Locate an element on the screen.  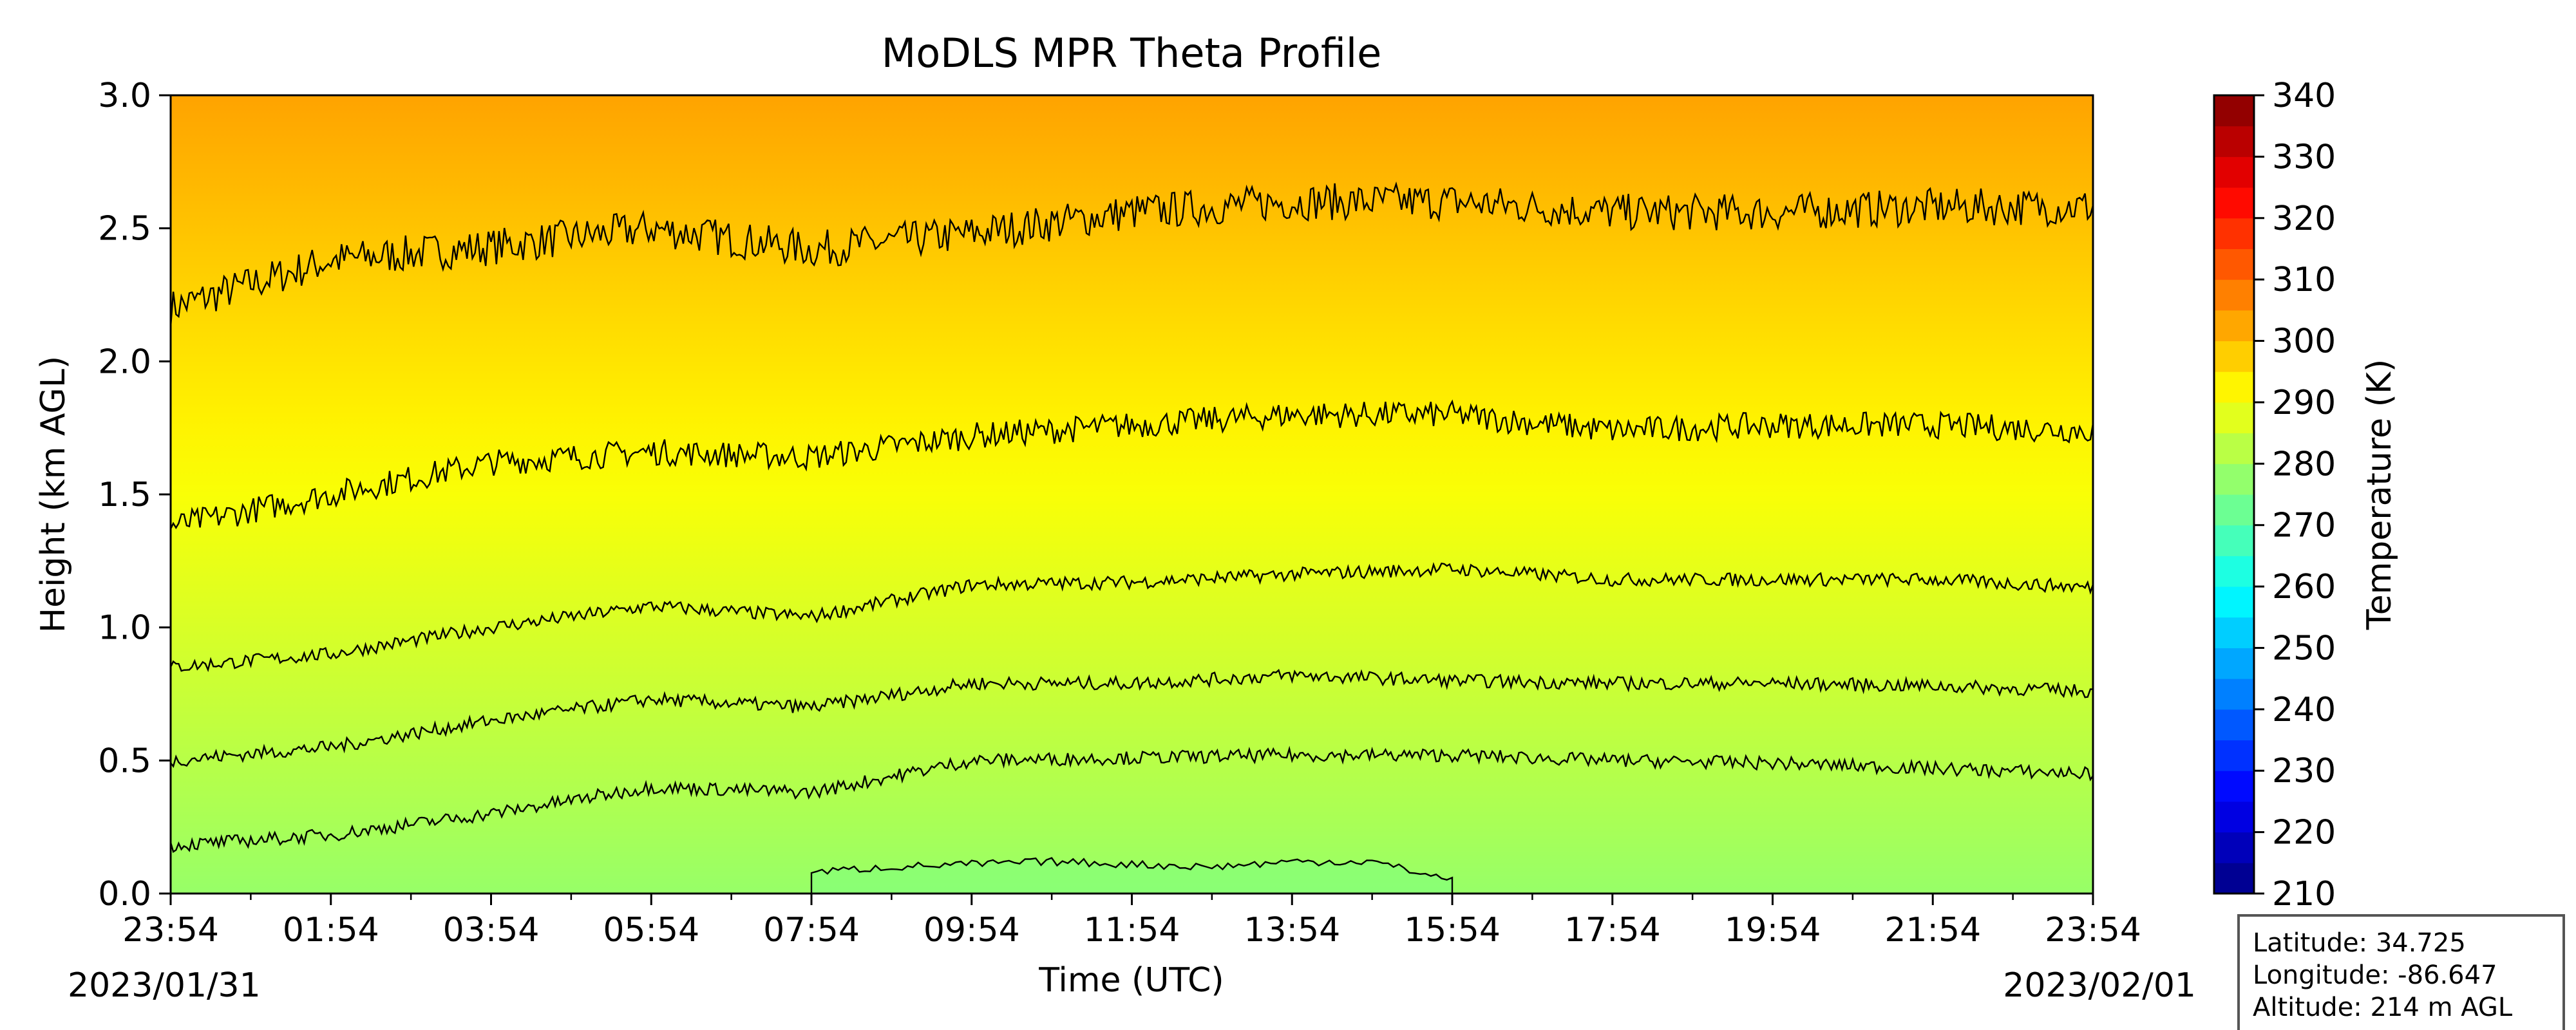
info-latitude: Latitude: 34.725 is located at coordinates (2359, 943).